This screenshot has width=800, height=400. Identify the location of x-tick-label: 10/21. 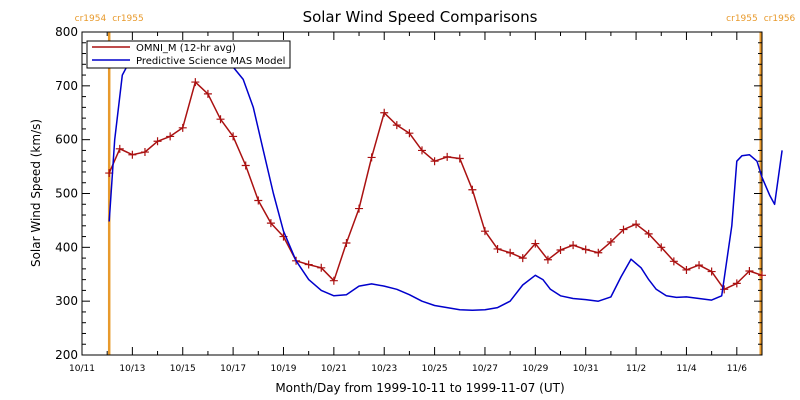
(334, 369).